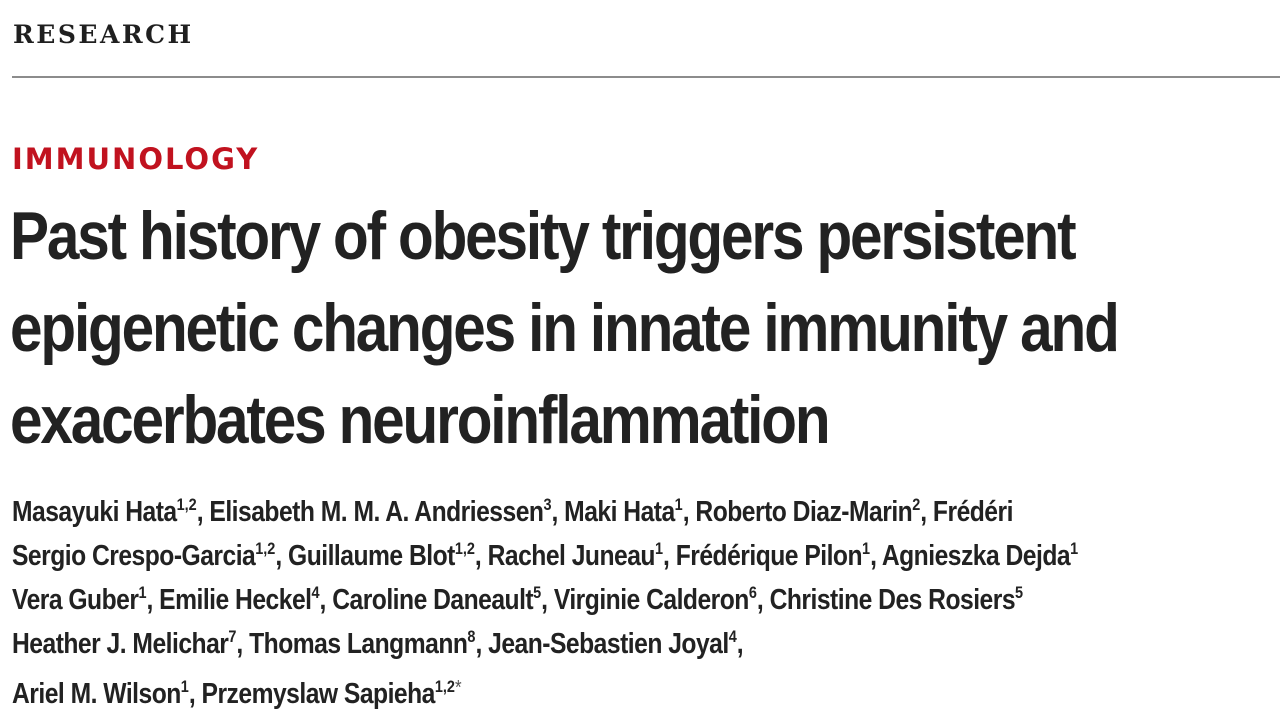 This screenshot has height=720, width=1280. What do you see at coordinates (646, 77) in the screenshot?
I see `header-rule` at bounding box center [646, 77].